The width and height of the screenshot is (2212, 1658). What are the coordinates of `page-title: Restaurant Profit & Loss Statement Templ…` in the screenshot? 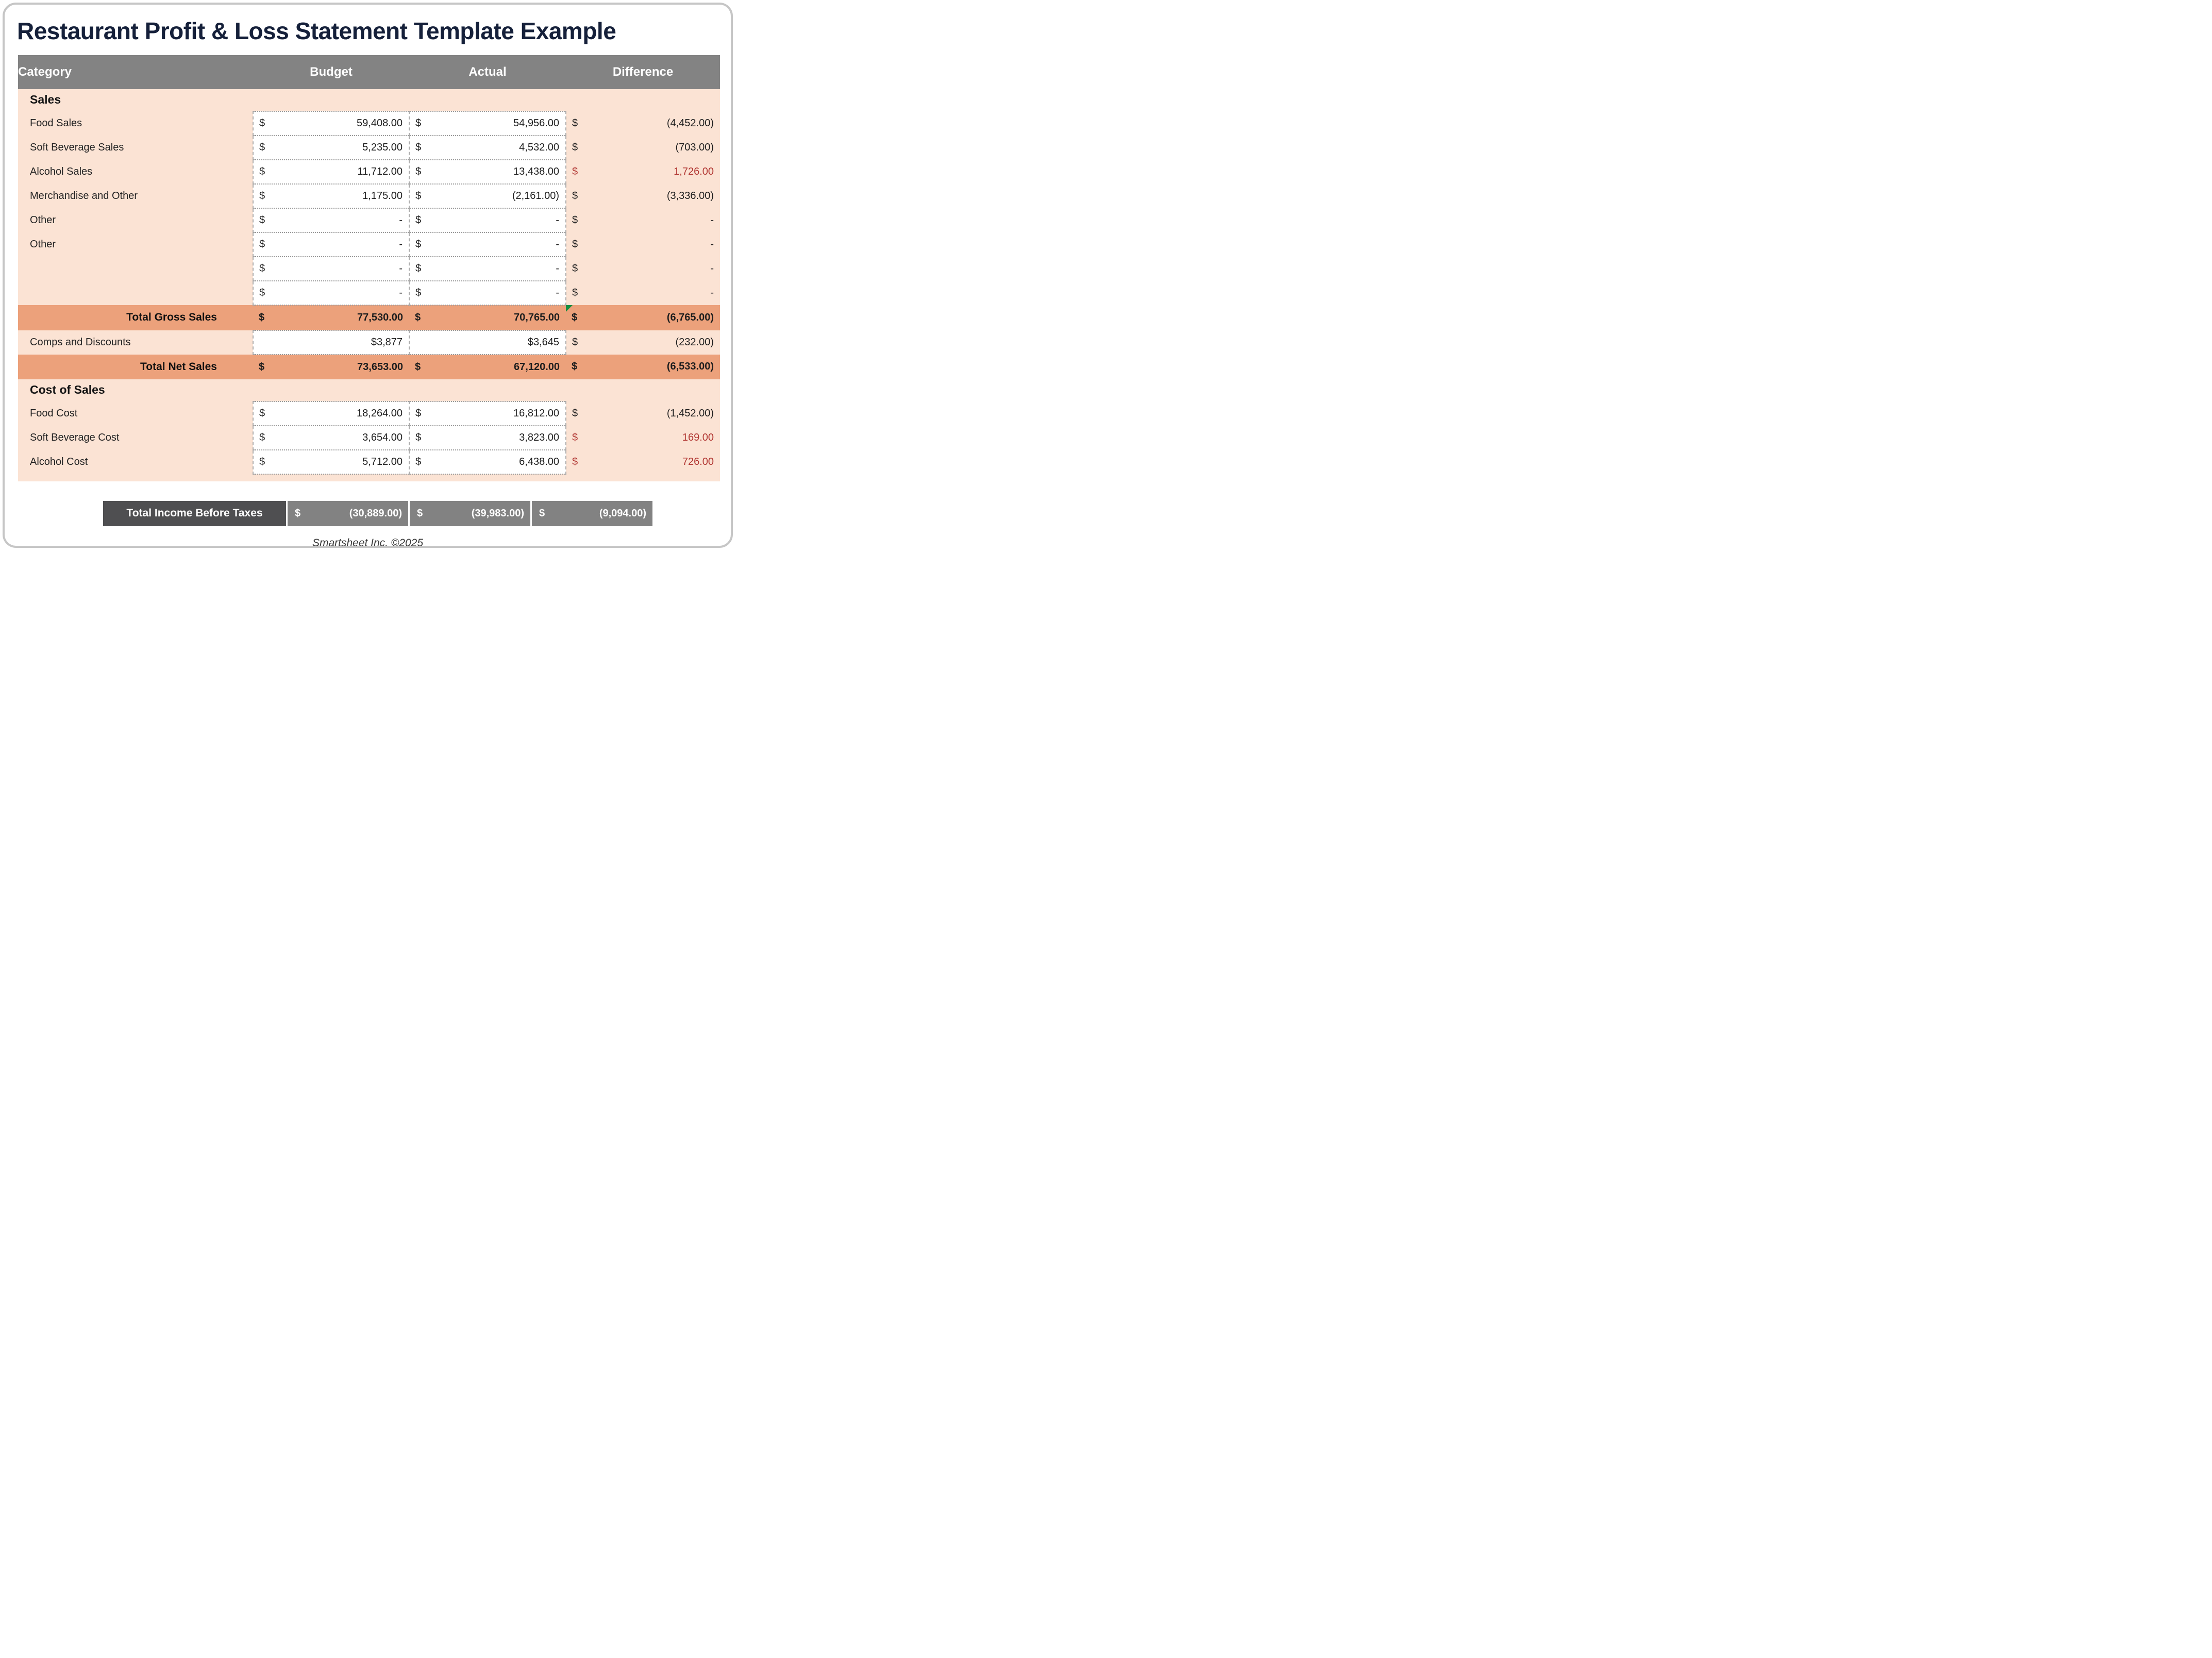 It's located at (316, 31).